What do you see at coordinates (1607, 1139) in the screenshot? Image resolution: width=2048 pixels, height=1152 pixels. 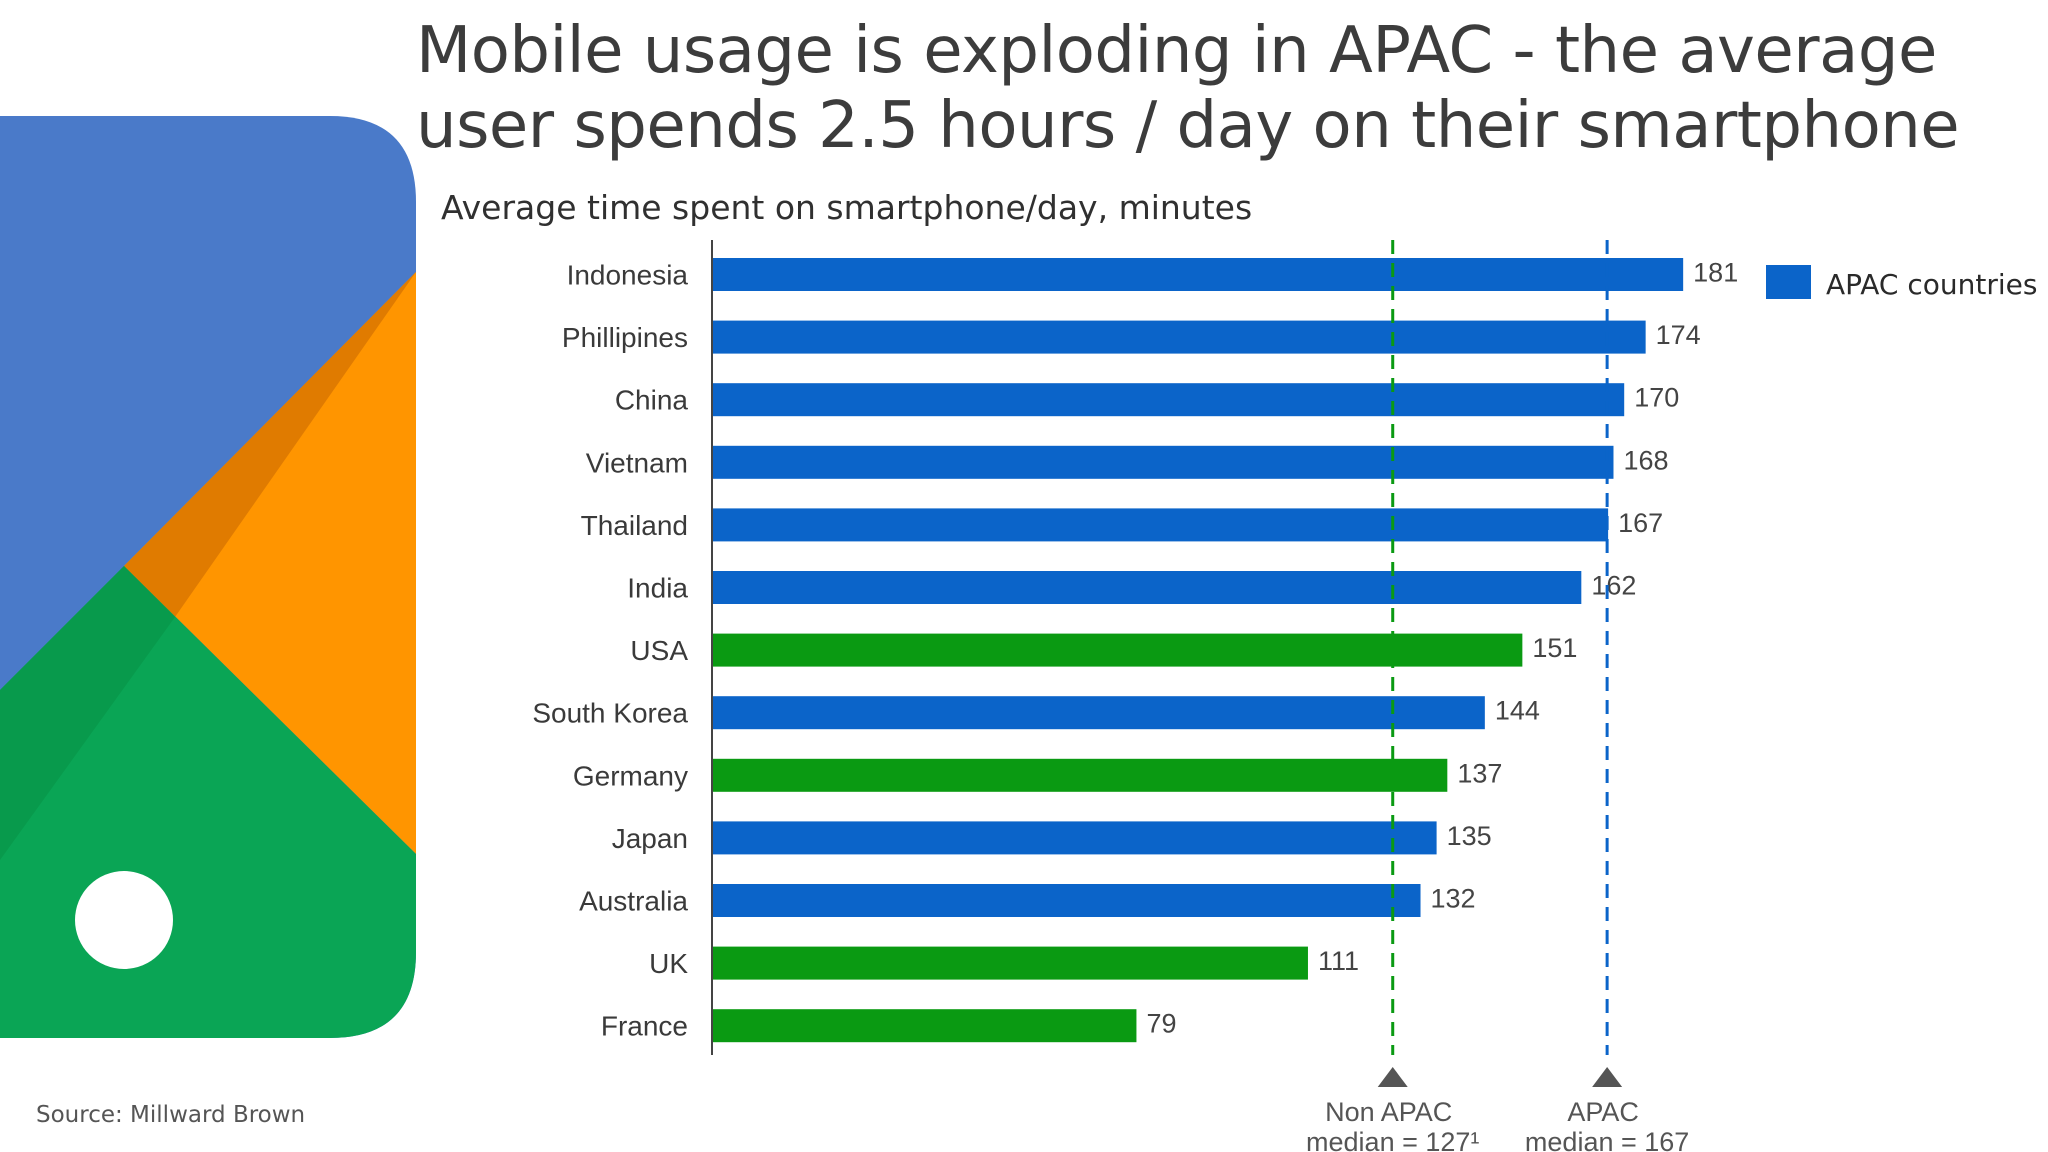 I see `median-label-line2: median = 167` at bounding box center [1607, 1139].